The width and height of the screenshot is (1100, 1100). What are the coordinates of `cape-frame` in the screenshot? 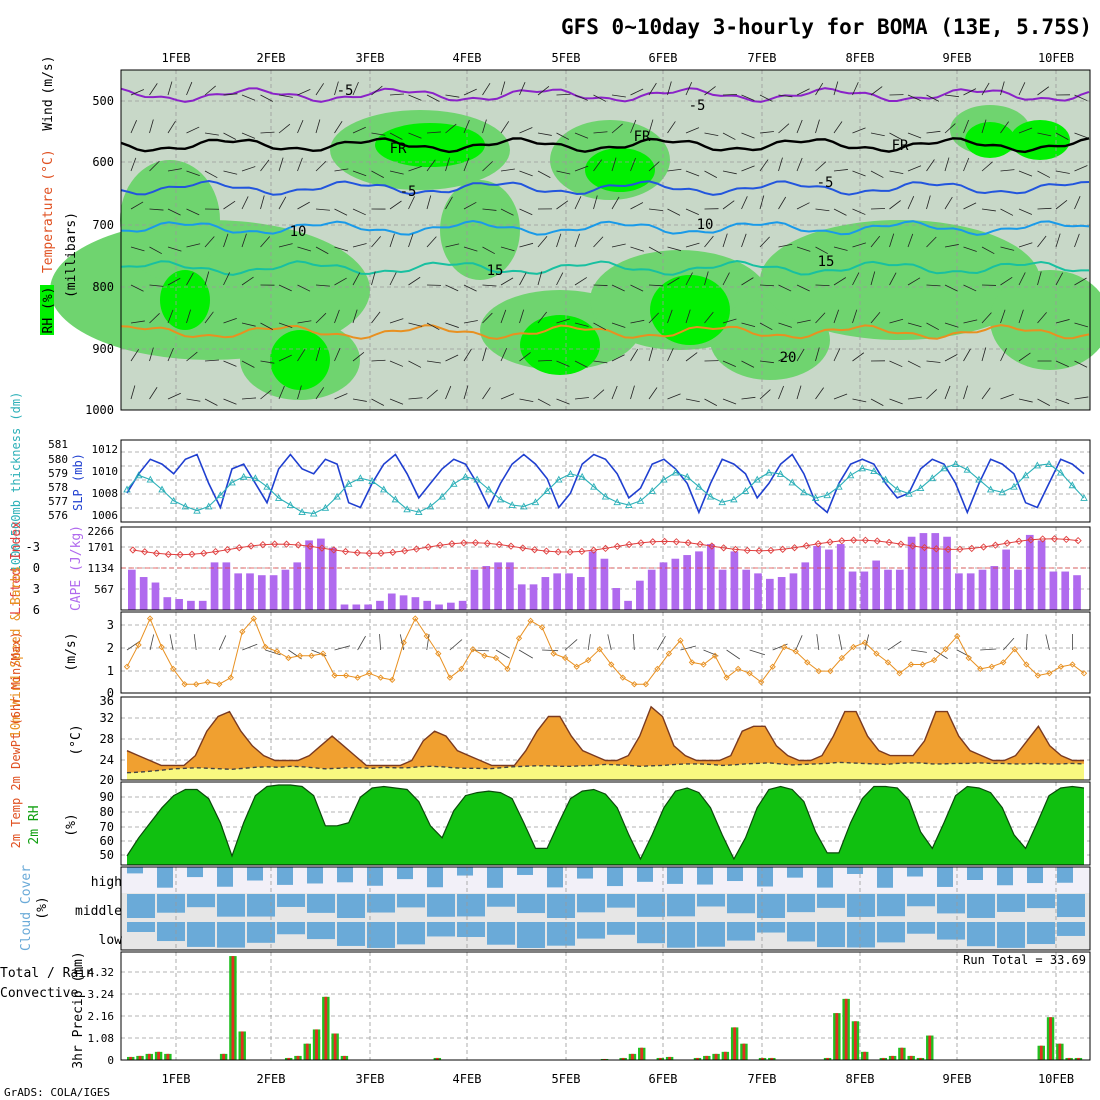 It's located at (605, 568).